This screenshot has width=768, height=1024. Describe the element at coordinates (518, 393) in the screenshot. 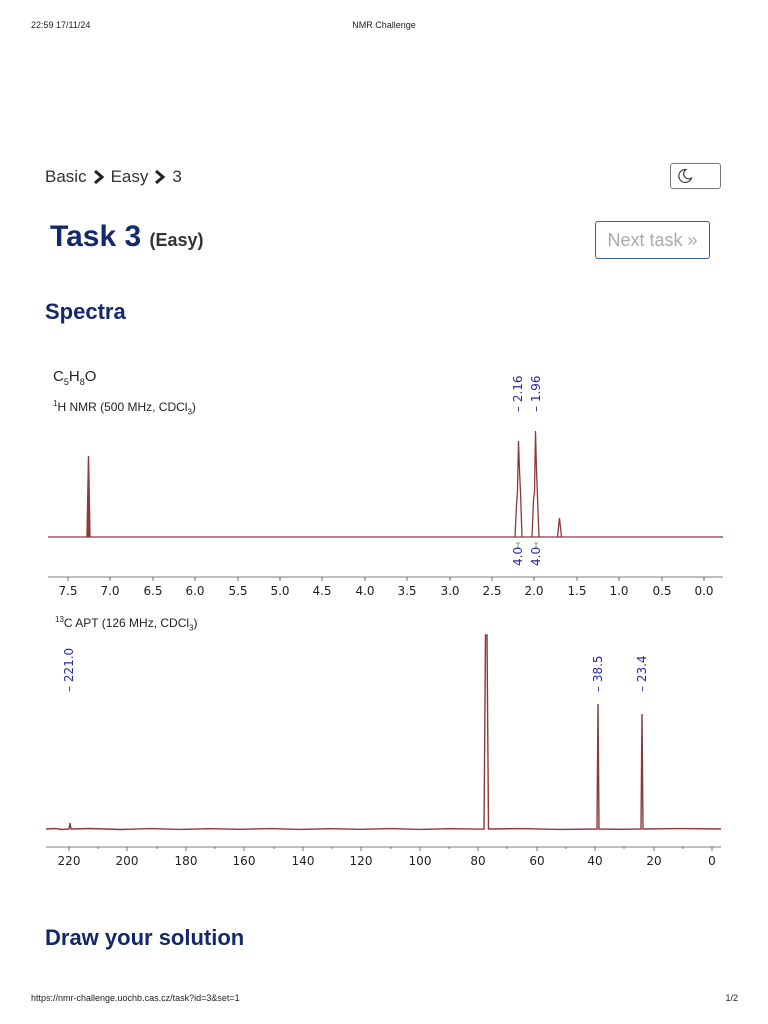

I see `svg-text: – 2.16` at that location.